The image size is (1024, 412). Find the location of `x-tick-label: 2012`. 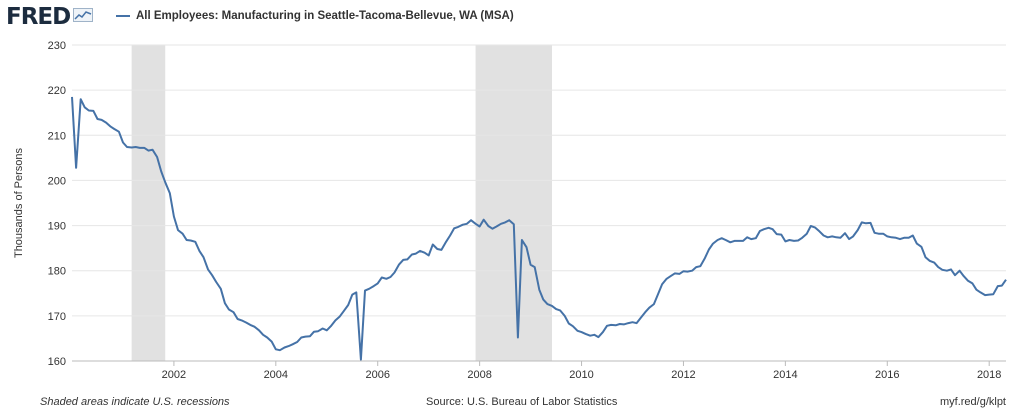

x-tick-label: 2012 is located at coordinates (683, 375).